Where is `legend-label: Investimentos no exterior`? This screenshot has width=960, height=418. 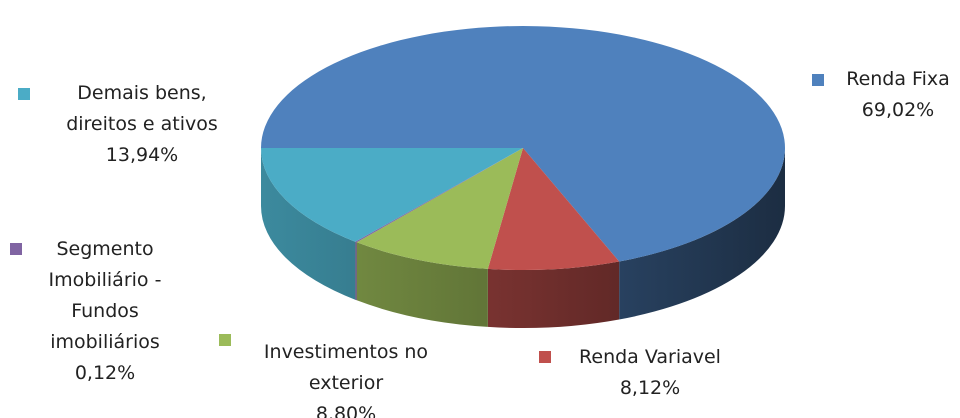 legend-label: Investimentos no exterior is located at coordinates (346, 367).